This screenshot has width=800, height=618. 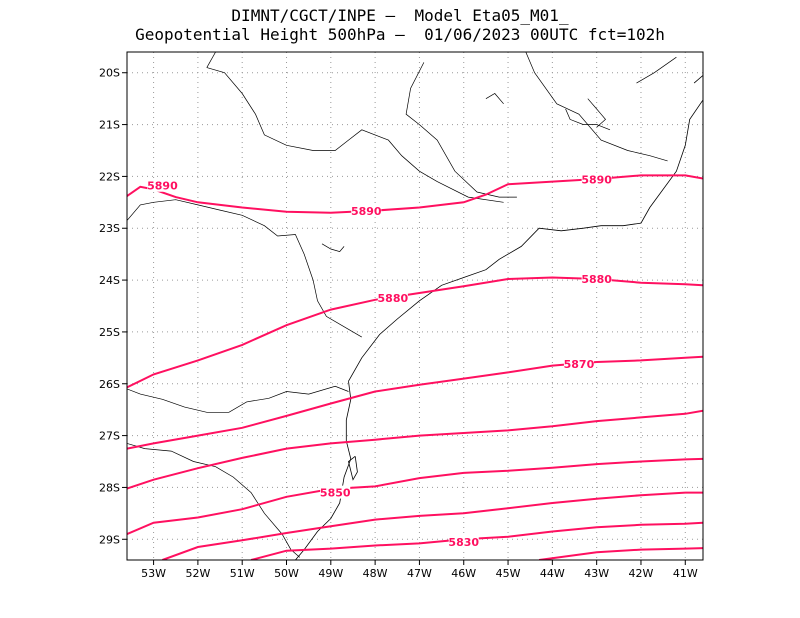 I want to click on lon-tick-label: 48W, so click(x=375, y=573).